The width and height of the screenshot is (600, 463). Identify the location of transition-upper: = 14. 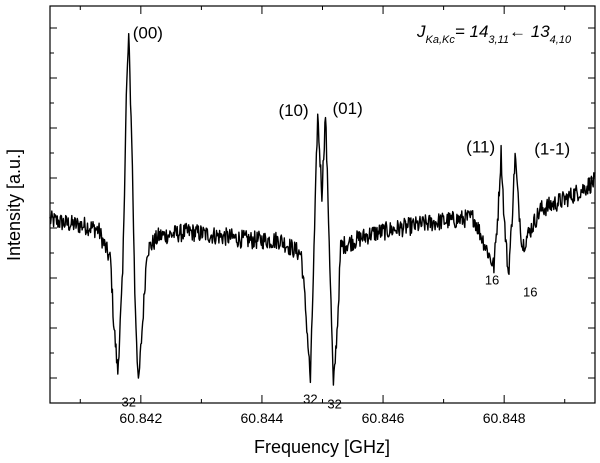
(472, 31).